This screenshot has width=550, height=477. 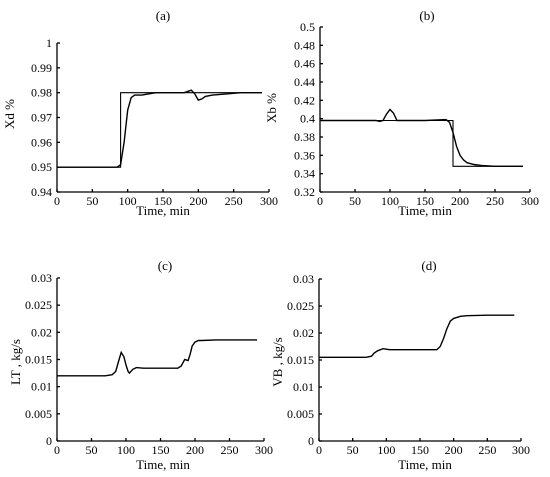 What do you see at coordinates (304, 100) in the screenshot?
I see `y-tick-label: 0.42` at bounding box center [304, 100].